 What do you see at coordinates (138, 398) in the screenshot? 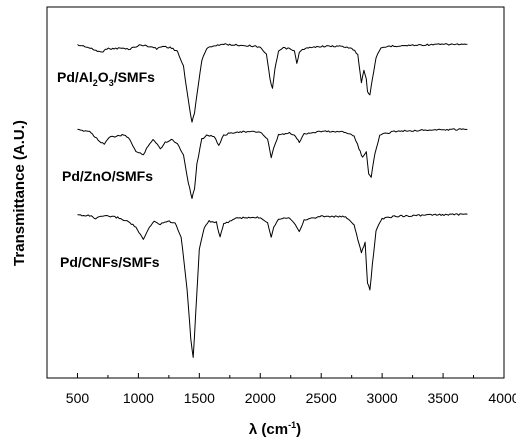
I see `x-tick-label: 1000` at bounding box center [138, 398].